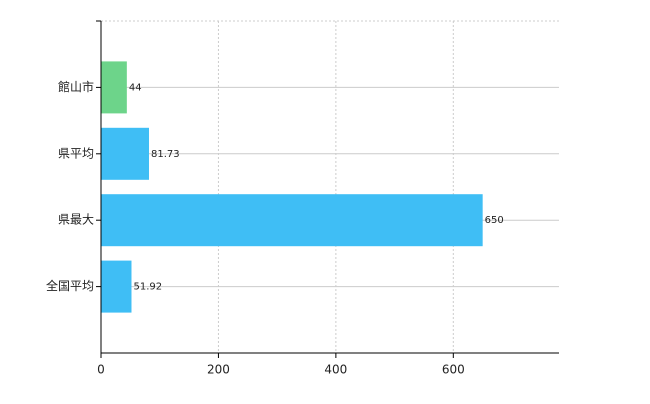 This screenshot has height=404, width=650. I want to click on y-tick-label: 全国平均, so click(70, 285).